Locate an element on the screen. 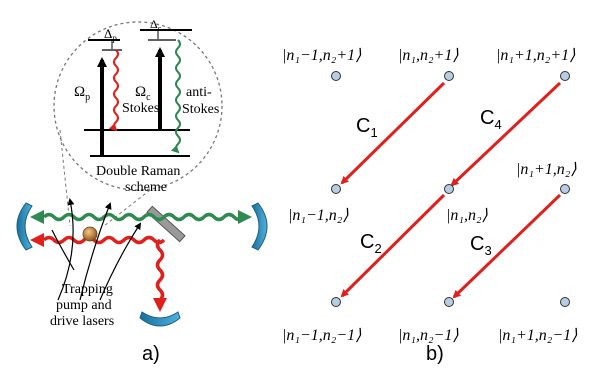  delta-c-label: Δc is located at coordinates (156, 25).